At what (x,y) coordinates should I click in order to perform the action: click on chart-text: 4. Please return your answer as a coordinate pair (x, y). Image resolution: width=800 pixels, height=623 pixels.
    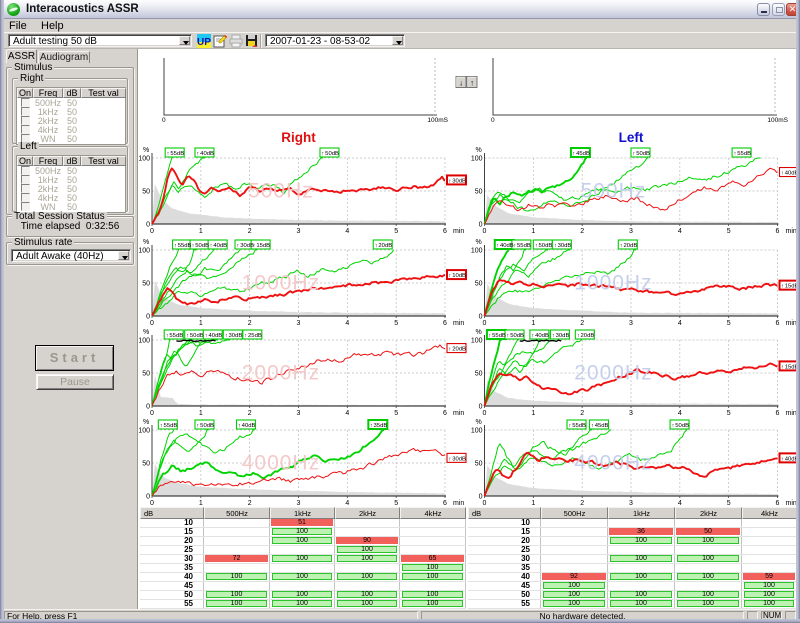
    Looking at the image, I should click on (347, 413).